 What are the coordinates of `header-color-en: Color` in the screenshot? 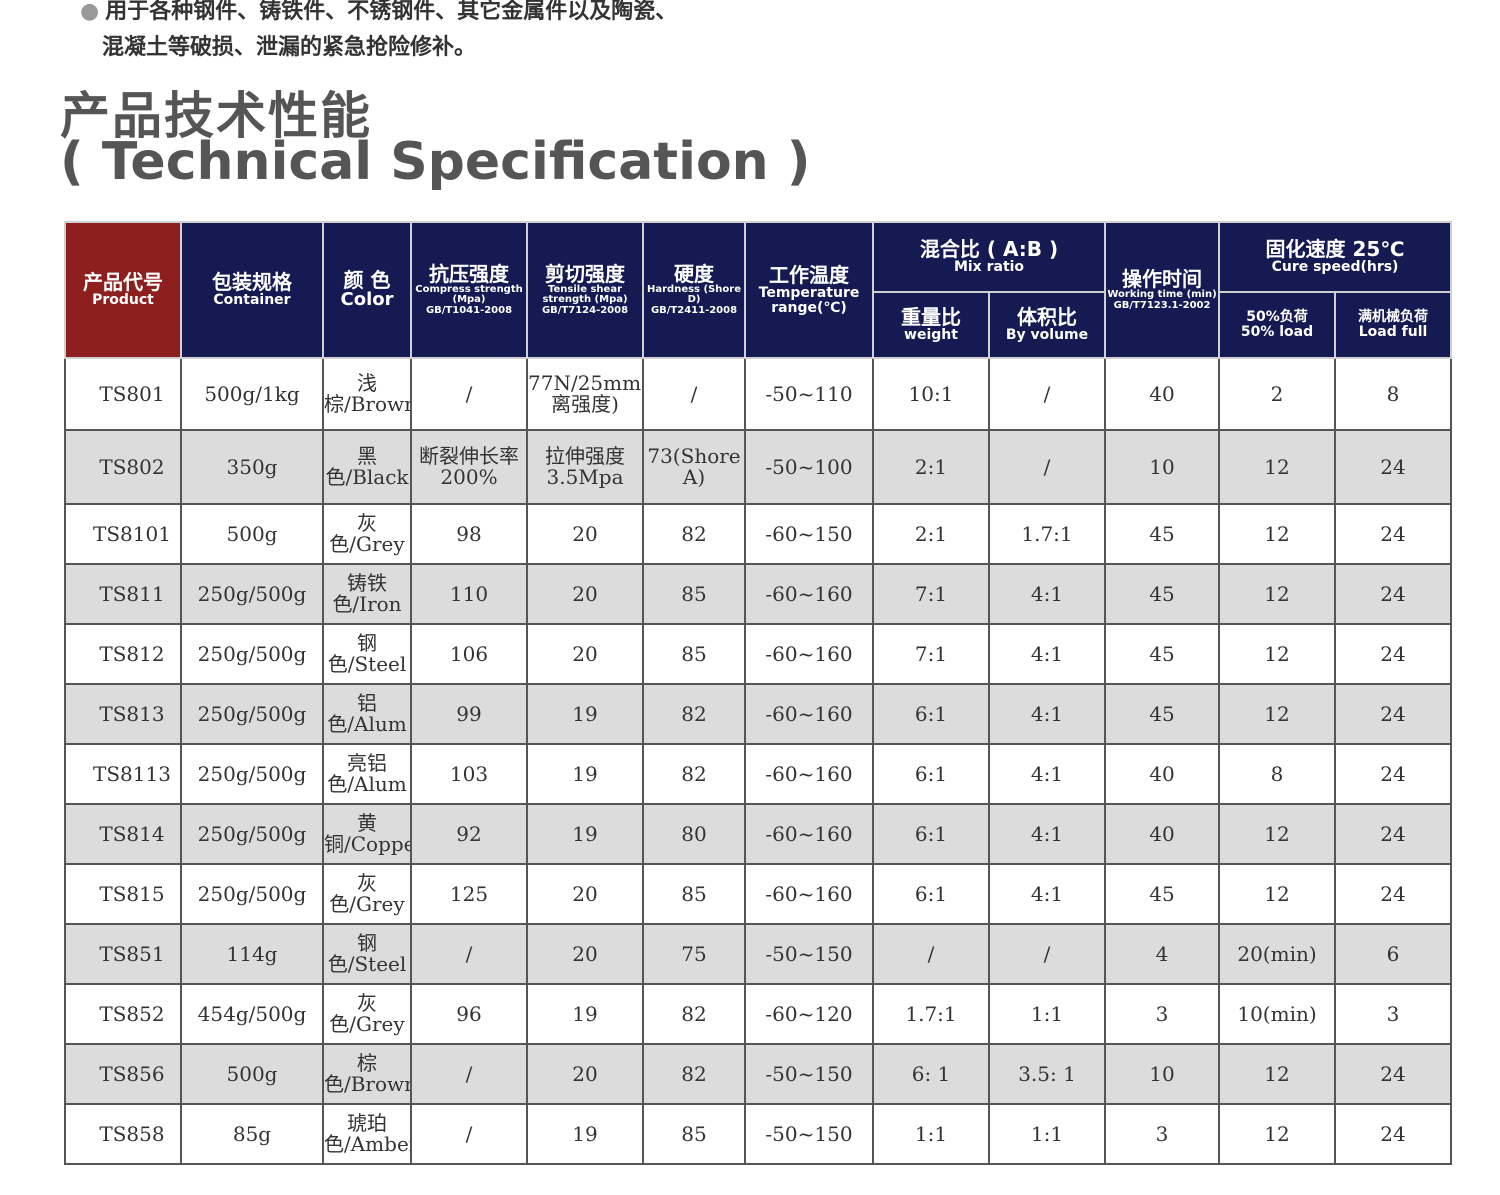 It's located at (367, 300).